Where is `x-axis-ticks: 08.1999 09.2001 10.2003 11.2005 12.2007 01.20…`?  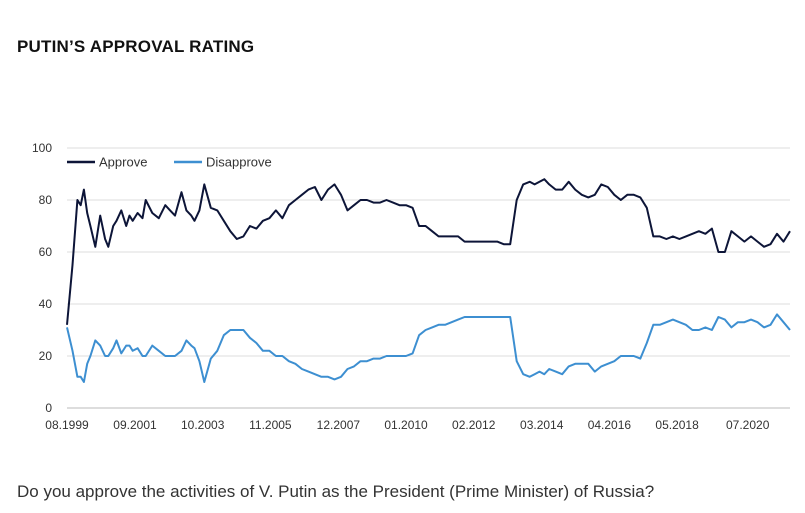 x-axis-ticks: 08.1999 09.2001 10.2003 11.2005 12.2007 01.20… is located at coordinates (407, 425).